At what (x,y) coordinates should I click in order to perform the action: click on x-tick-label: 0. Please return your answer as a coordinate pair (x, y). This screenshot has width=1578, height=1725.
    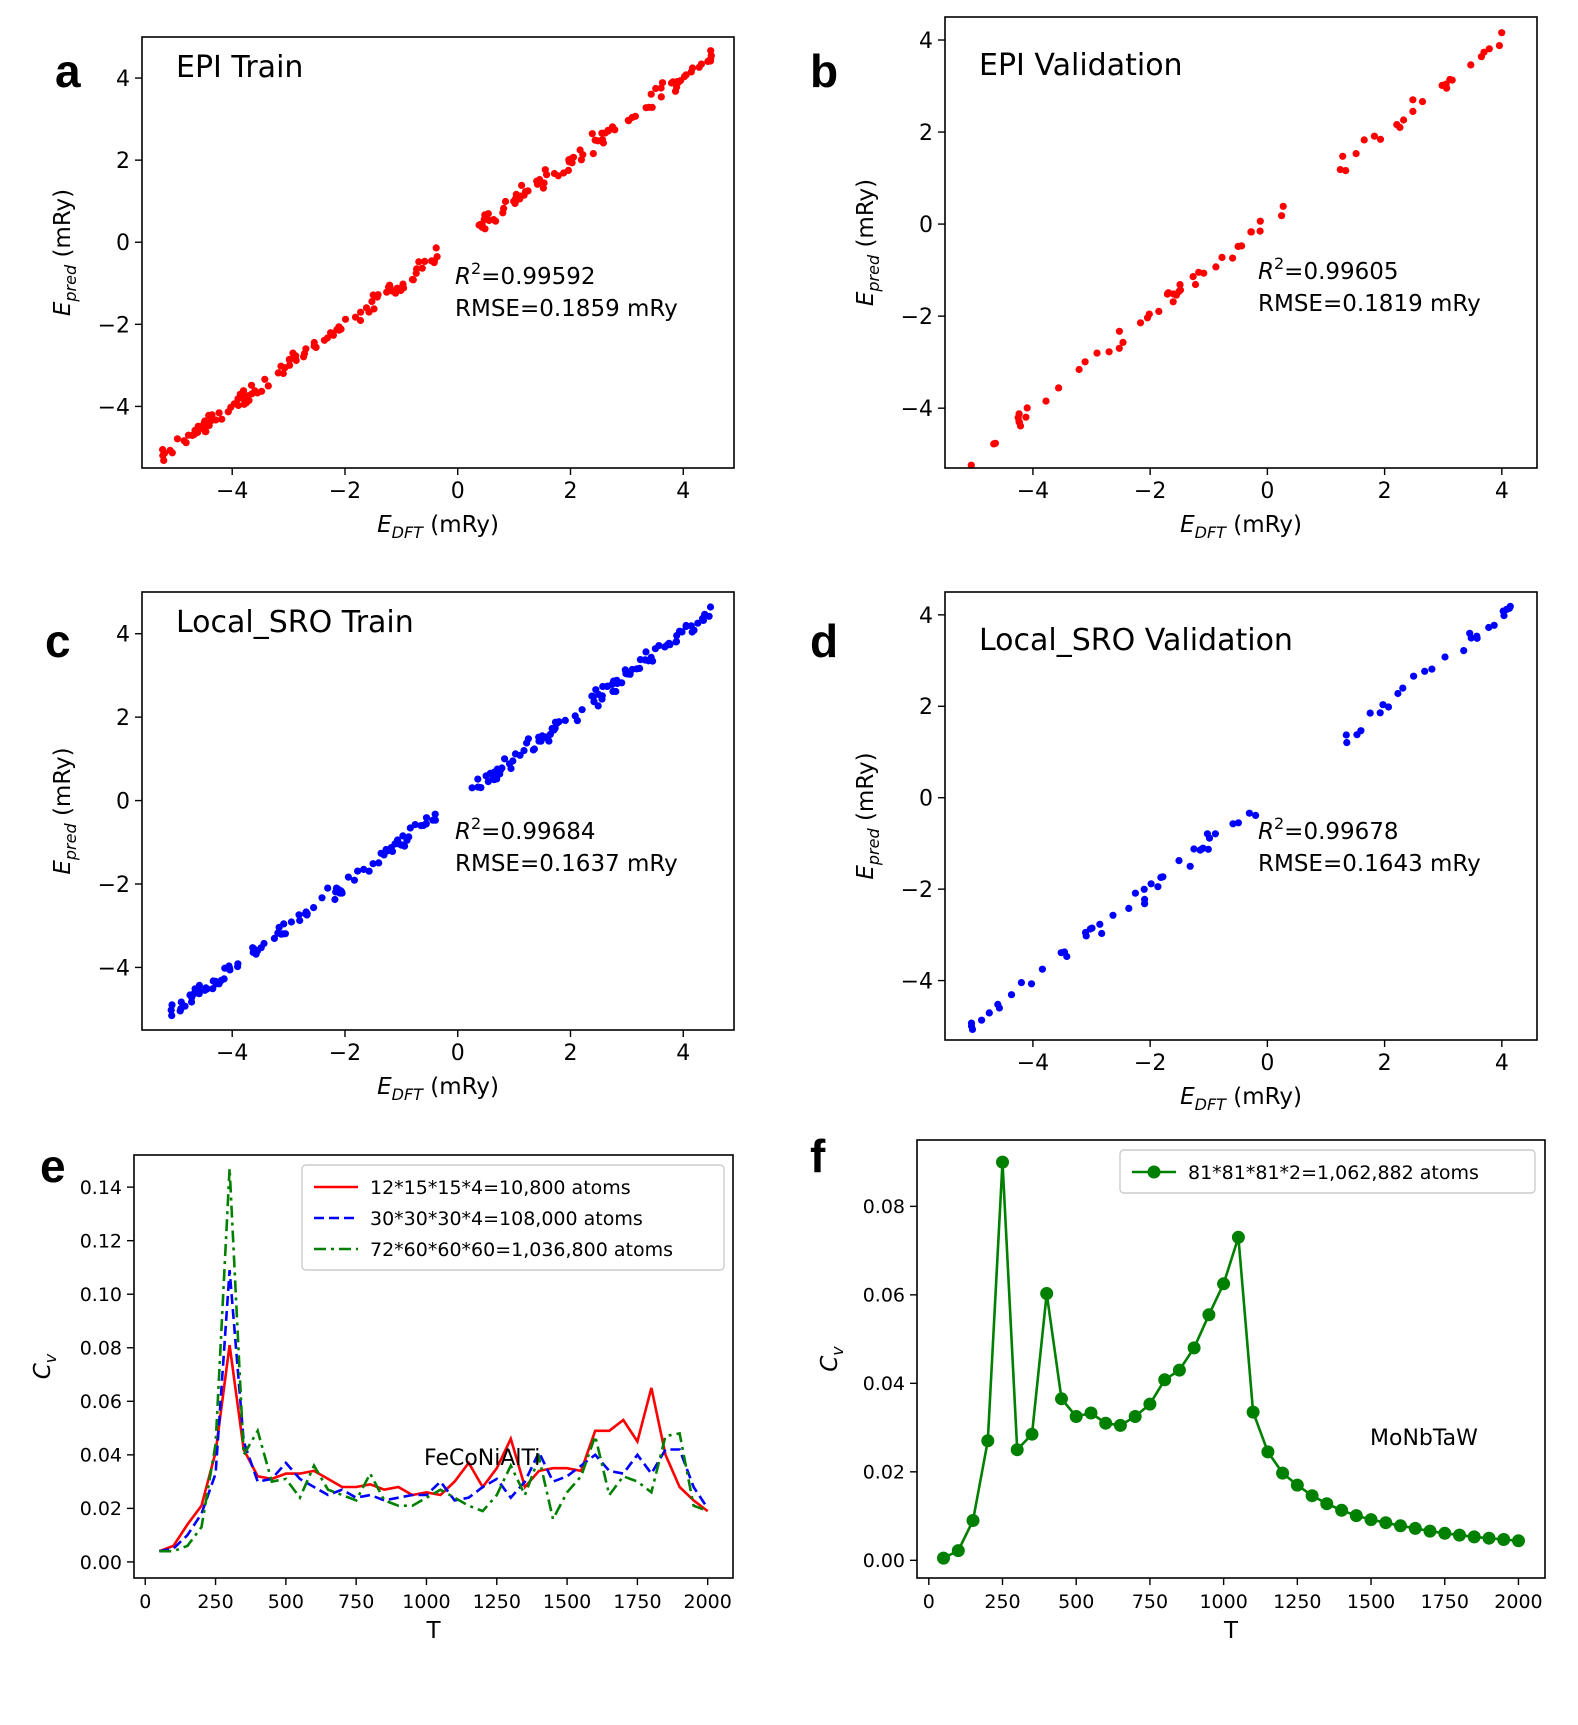
    Looking at the image, I should click on (929, 1602).